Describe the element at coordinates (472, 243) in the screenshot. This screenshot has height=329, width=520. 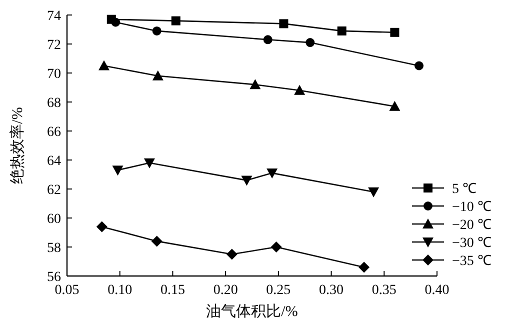
I see `legend-label: −30 ℃` at that location.